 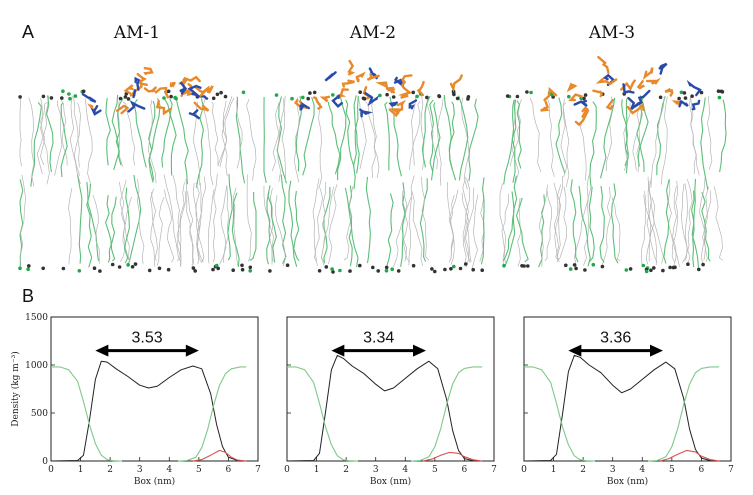 I want to click on y-tick-label: 1500, so click(x=36, y=318).